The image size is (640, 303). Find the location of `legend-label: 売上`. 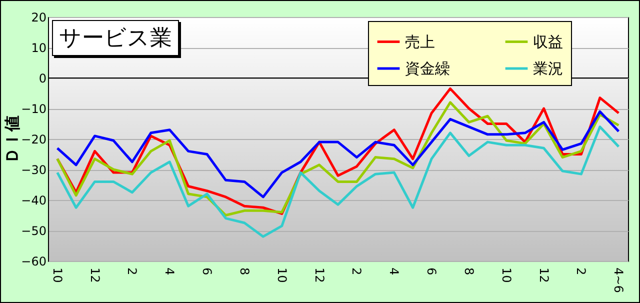

legend-label: 売上 is located at coordinates (420, 41).